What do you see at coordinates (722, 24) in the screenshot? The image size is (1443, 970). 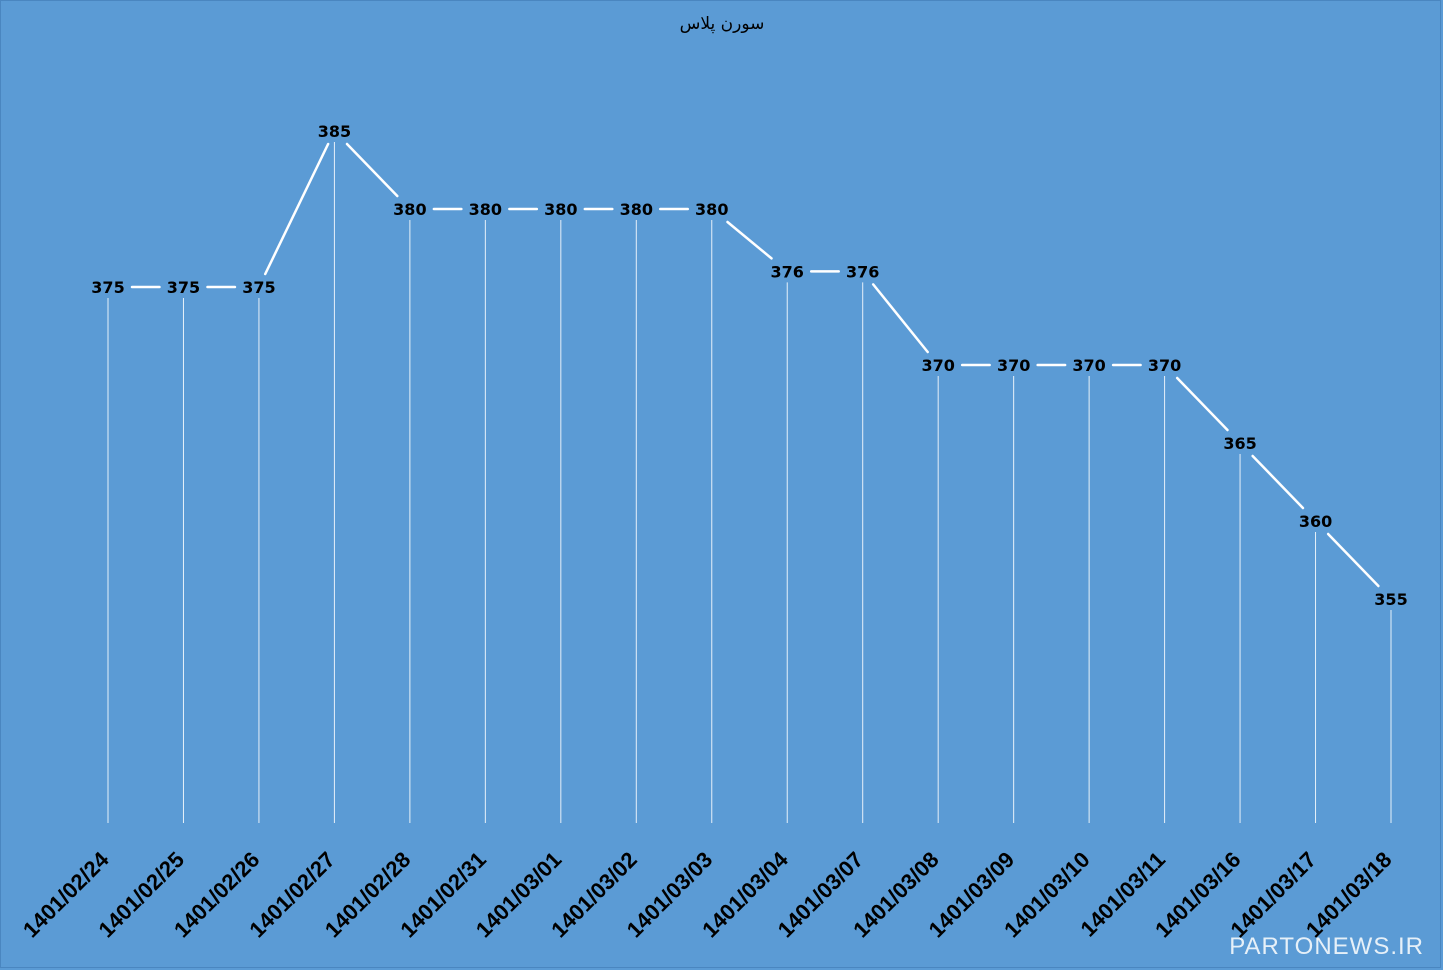 I see `chart-title: سورن پلاس` at bounding box center [722, 24].